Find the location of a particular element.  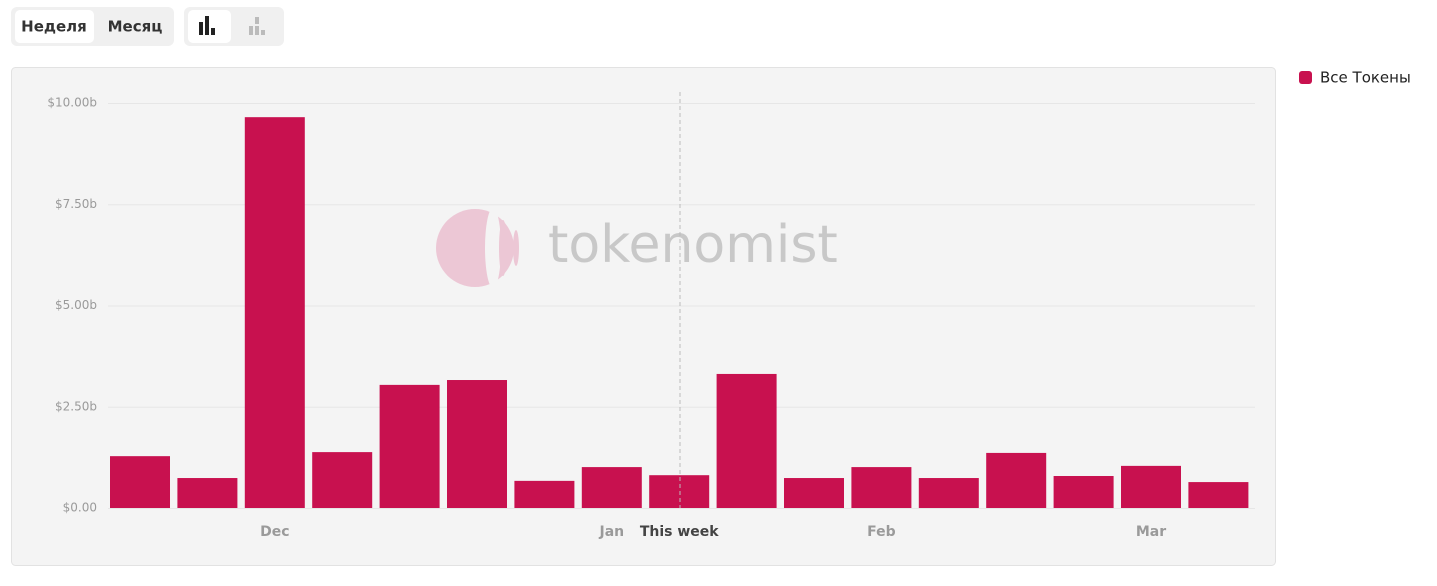

bar-chart-button is located at coordinates (209, 26).